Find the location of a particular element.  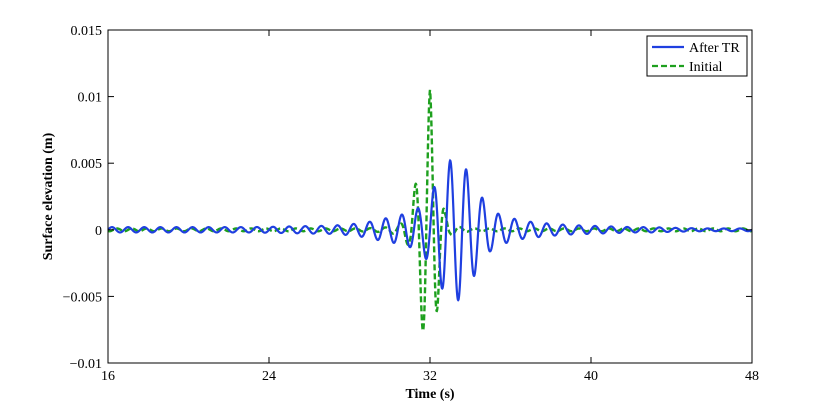

legend: After TR Initial is located at coordinates (697, 56).